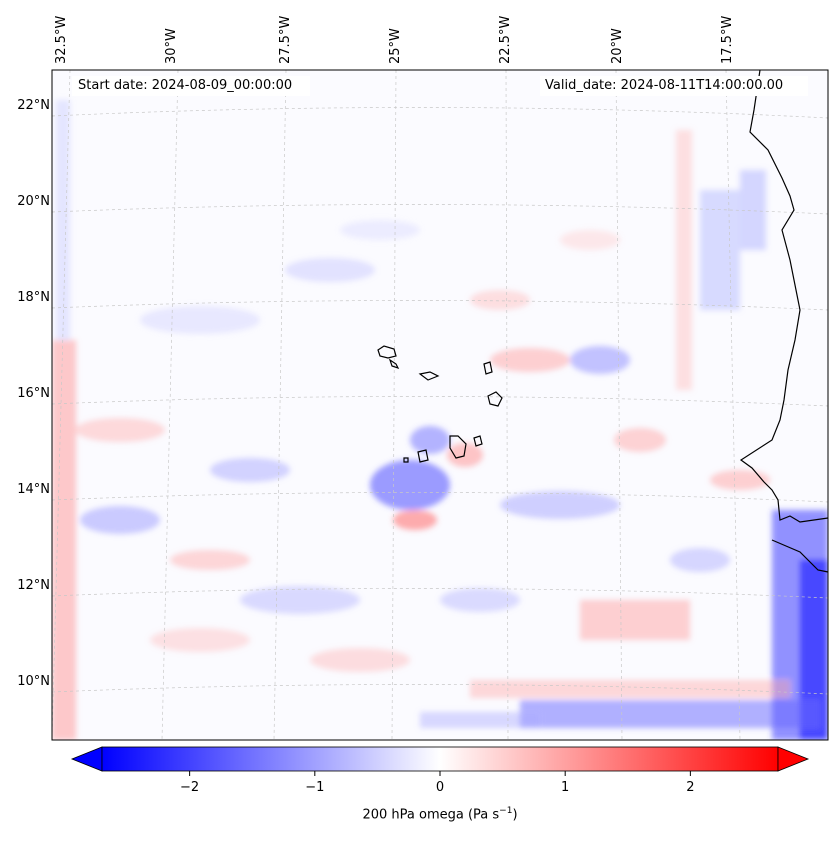 The height and width of the screenshot is (843, 837). I want to click on lon-label-20w: 20°W, so click(617, 46).